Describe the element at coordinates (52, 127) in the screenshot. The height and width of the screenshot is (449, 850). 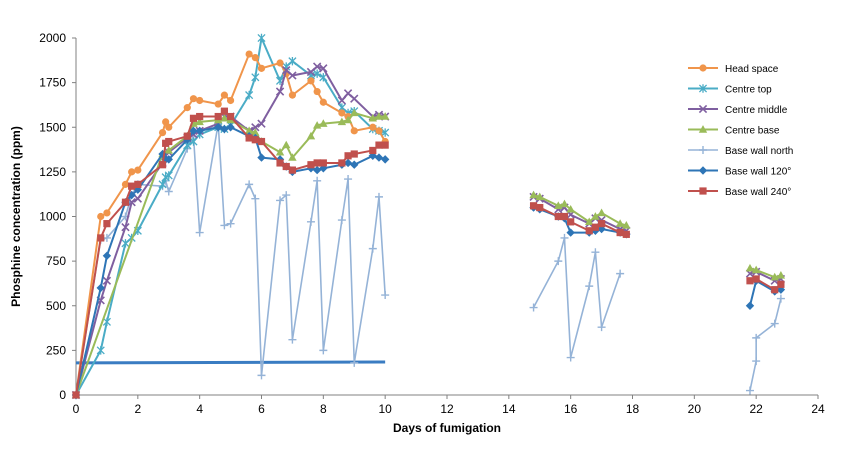
I see `y-tick-label: 1500` at that location.